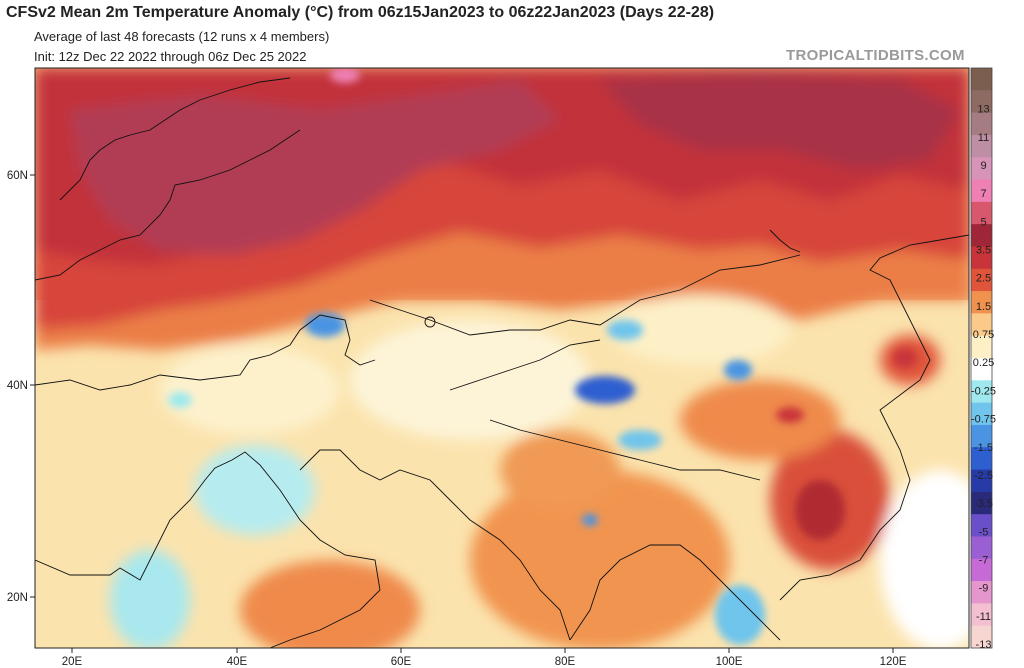 Image resolution: width=1024 pixels, height=668 pixels. What do you see at coordinates (983, 166) in the screenshot?
I see `colorbar-label: 9` at bounding box center [983, 166].